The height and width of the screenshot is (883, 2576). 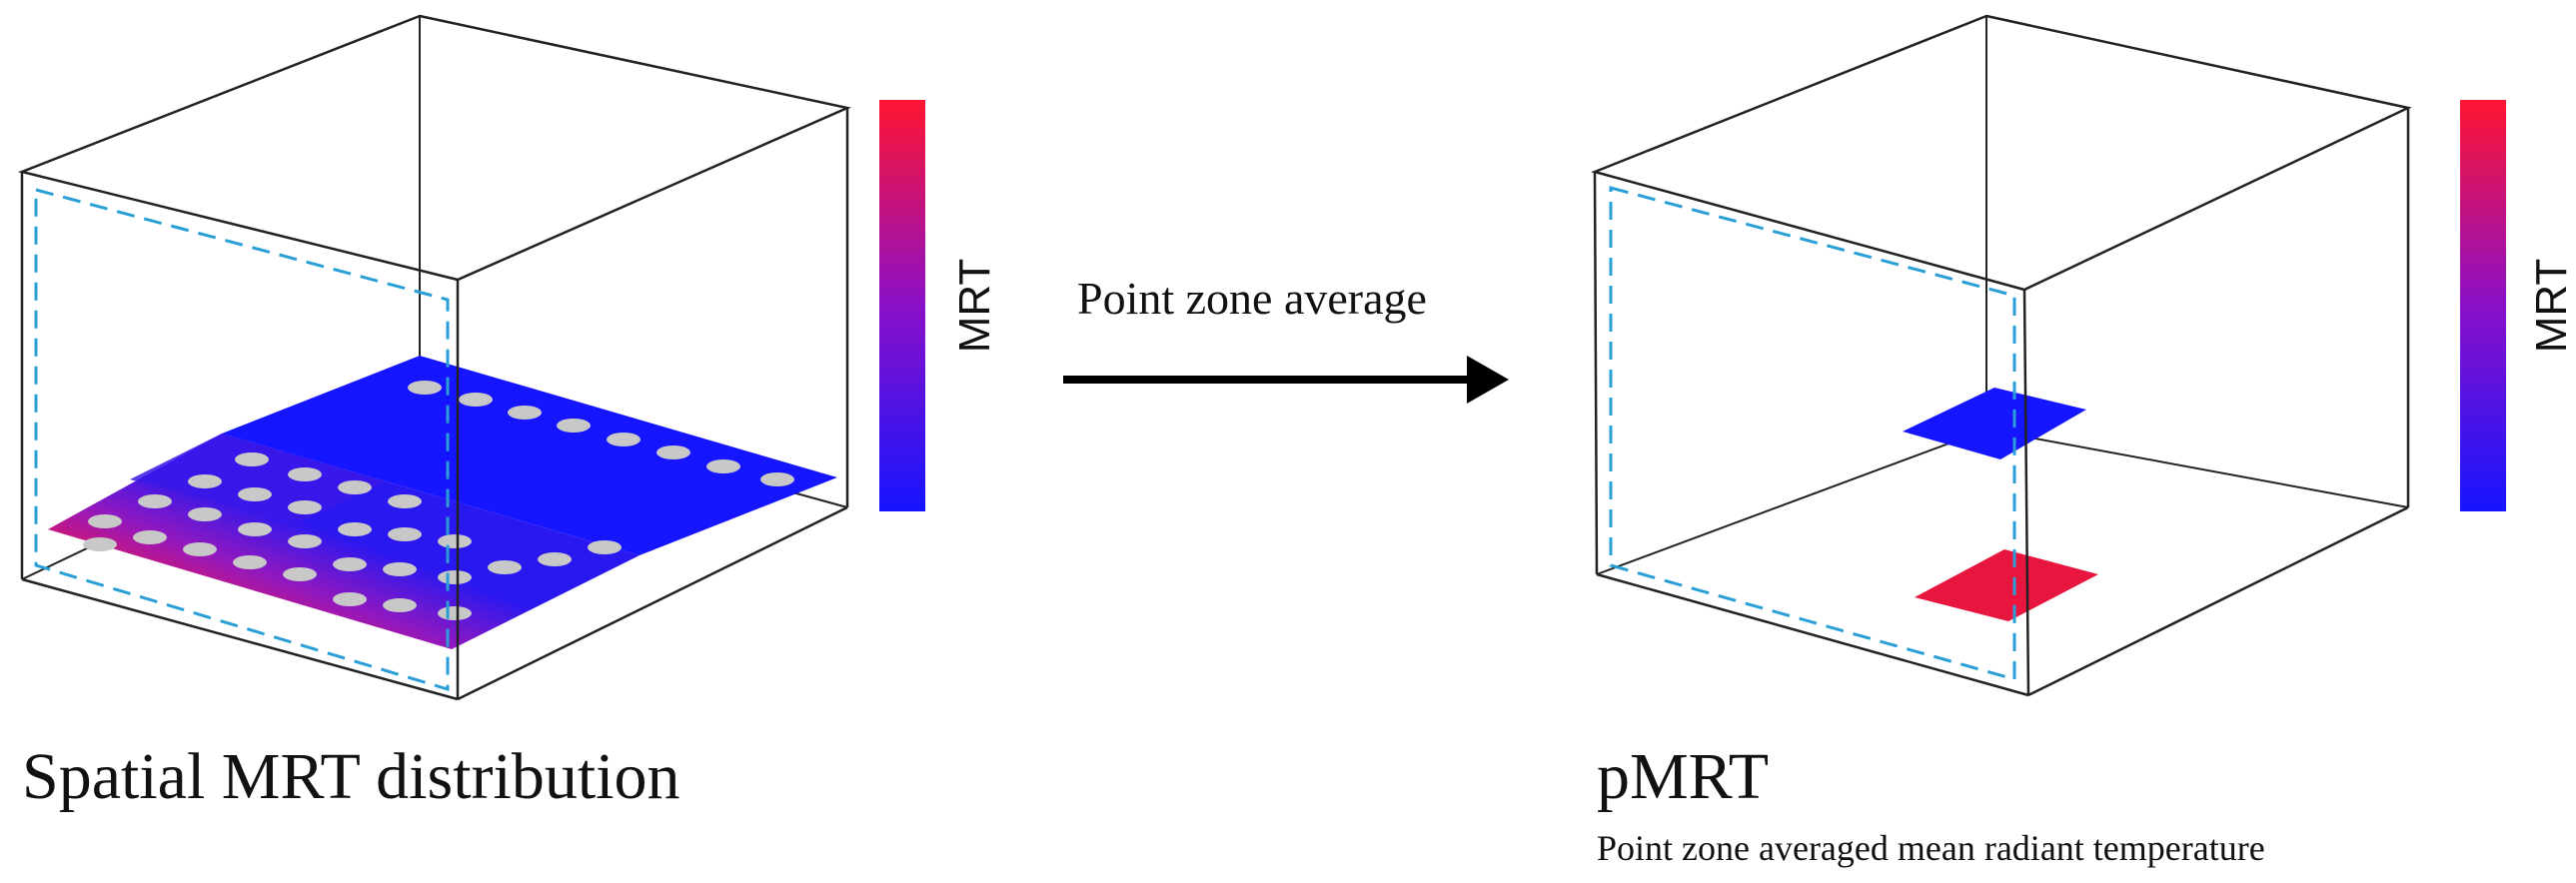 What do you see at coordinates (1683, 776) in the screenshot?
I see `right-panel-caption-title: pMRT` at bounding box center [1683, 776].